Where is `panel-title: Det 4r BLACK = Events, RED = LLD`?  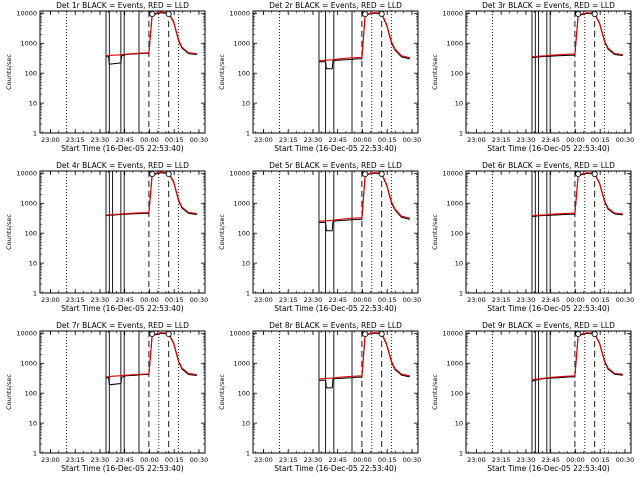 panel-title: Det 4r BLACK = Events, RED = LLD is located at coordinates (122, 165).